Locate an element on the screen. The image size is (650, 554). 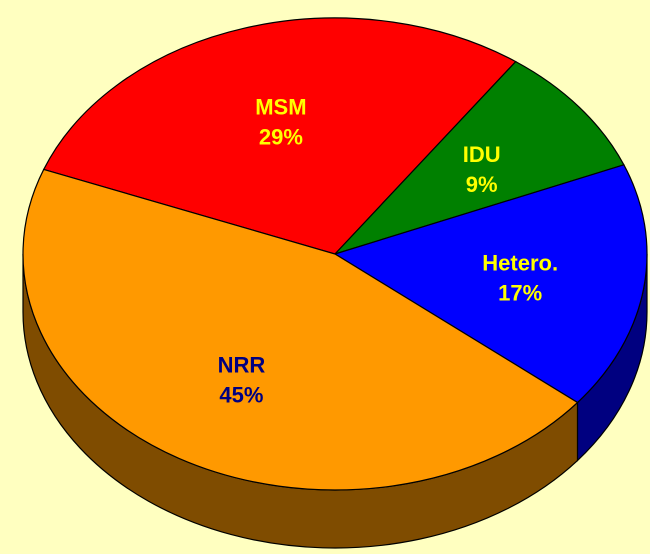
slice-name: MSM is located at coordinates (280, 106).